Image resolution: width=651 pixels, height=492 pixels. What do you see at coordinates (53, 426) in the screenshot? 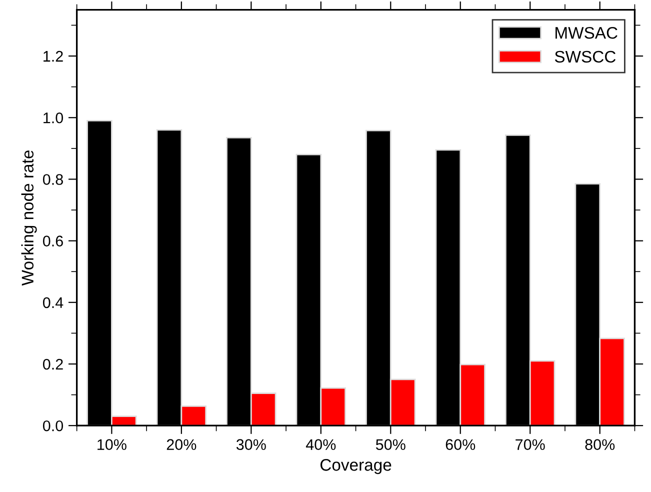
I see `y-tick-label: 0.0` at bounding box center [53, 426].